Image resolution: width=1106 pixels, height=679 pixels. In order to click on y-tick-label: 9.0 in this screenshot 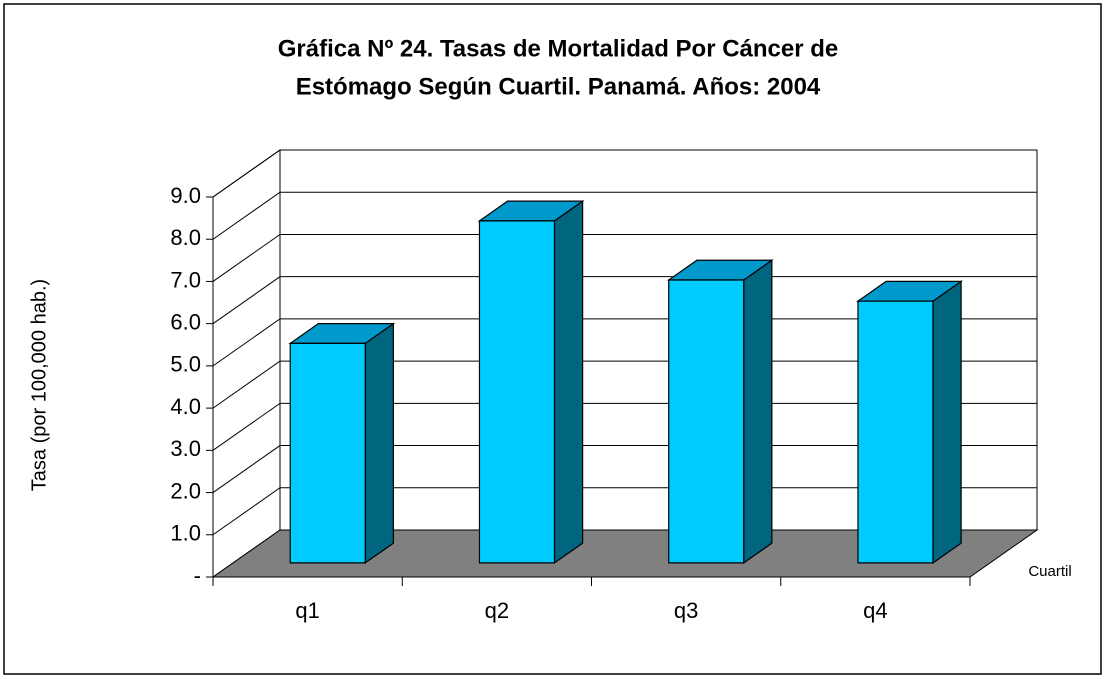, I will do `click(185, 195)`.